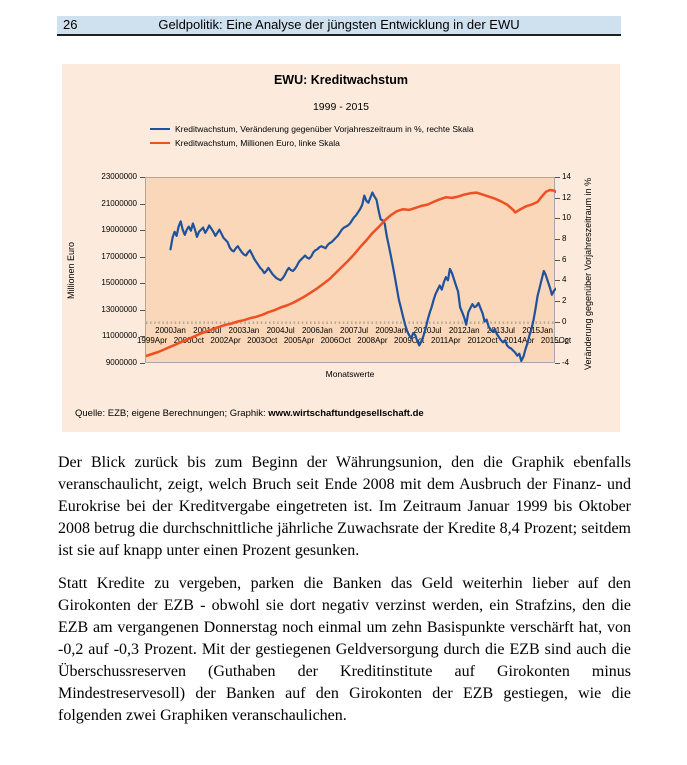  What do you see at coordinates (341, 107) in the screenshot?
I see `chart-subtitle: 1999 - 2015` at bounding box center [341, 107].